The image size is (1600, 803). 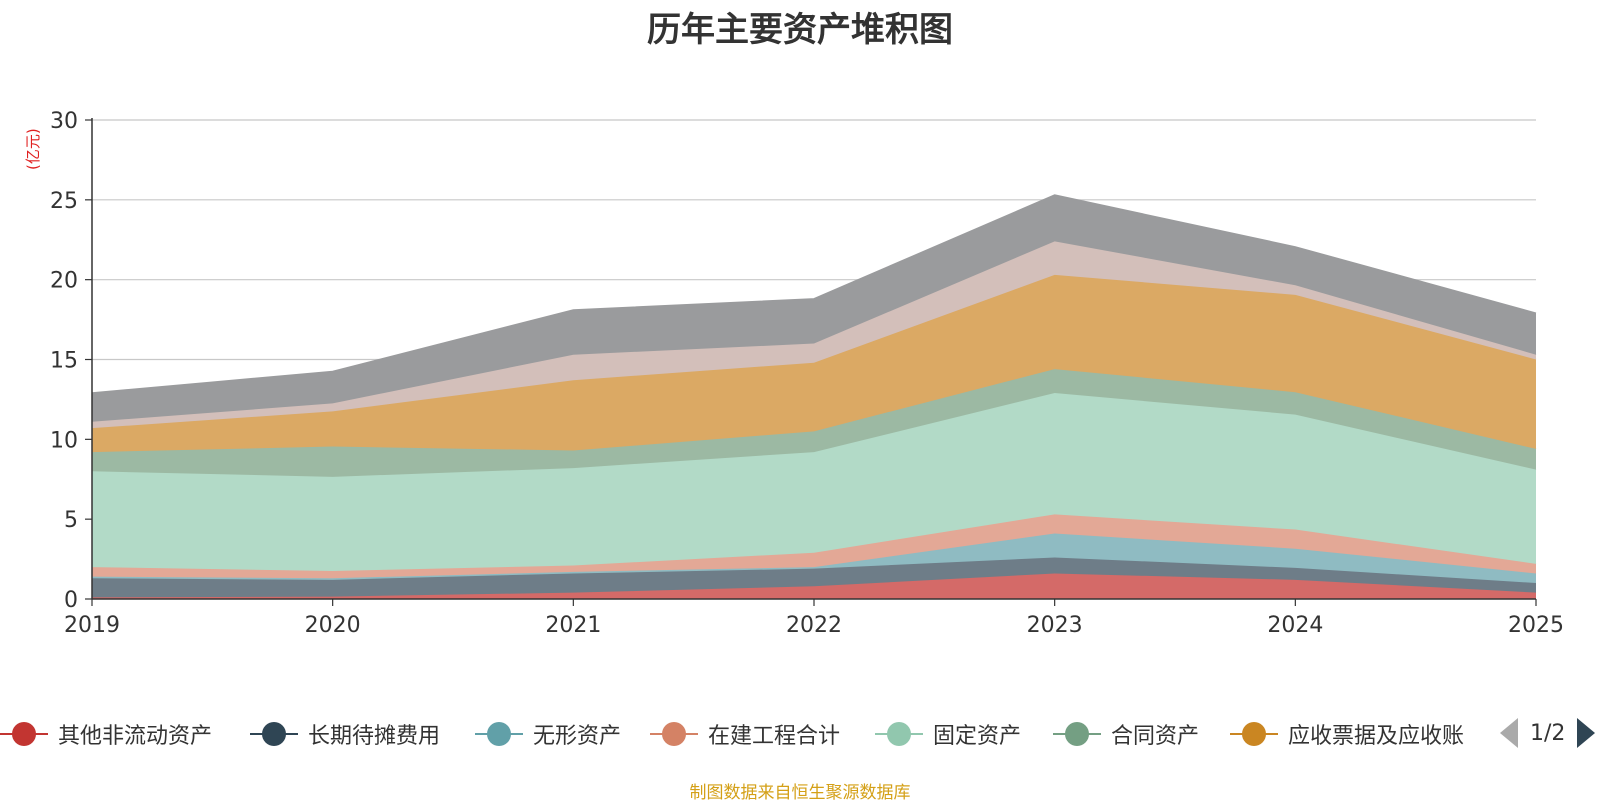 What do you see at coordinates (814, 625) in the screenshot?
I see `x-tick-label: 2022` at bounding box center [814, 625].